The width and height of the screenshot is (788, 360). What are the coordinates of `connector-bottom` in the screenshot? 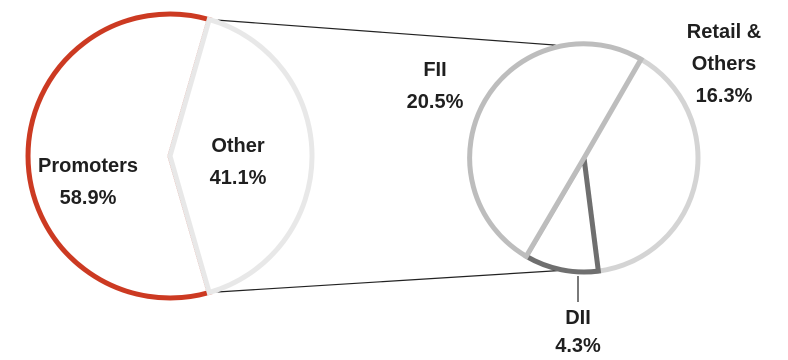 It's located at (387, 281).